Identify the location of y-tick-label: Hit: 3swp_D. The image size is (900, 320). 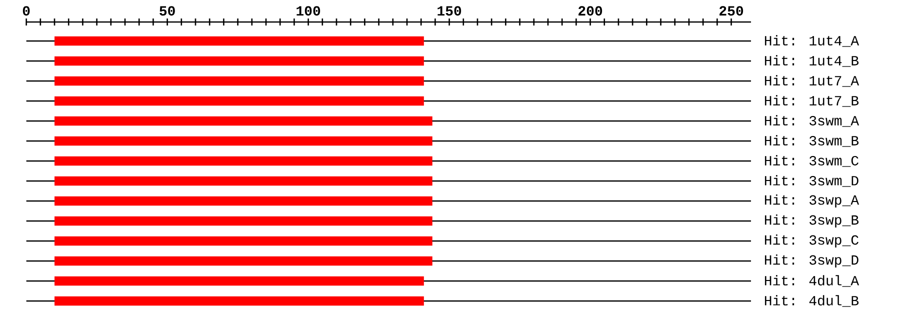
(811, 261).